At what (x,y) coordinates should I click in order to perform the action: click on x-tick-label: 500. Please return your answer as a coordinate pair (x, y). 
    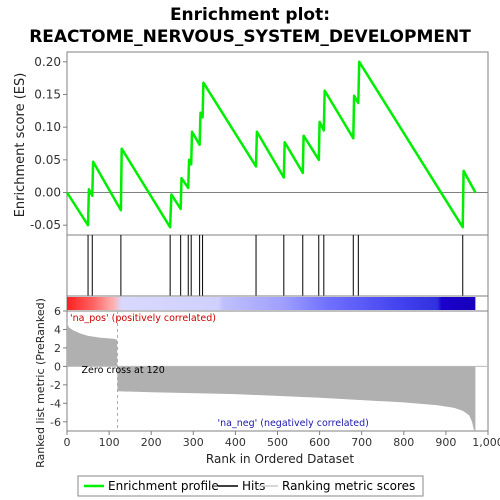
    Looking at the image, I should click on (277, 442).